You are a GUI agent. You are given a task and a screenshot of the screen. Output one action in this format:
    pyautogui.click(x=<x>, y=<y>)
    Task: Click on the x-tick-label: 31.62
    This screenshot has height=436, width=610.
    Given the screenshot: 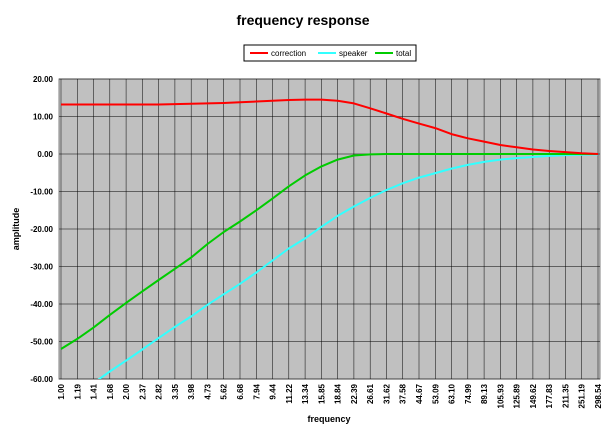 What is the action you would take?
    pyautogui.click(x=386, y=393)
    